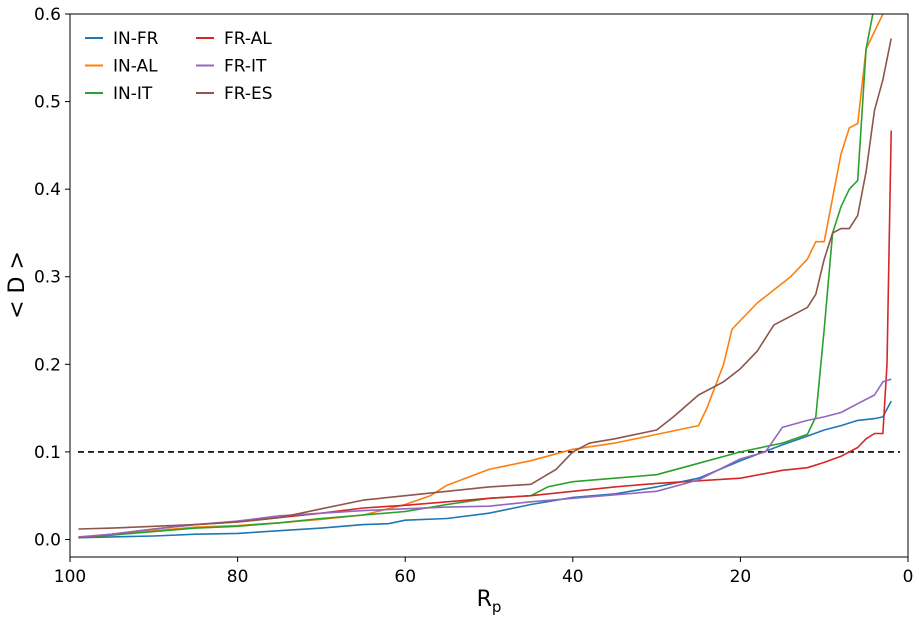 The height and width of the screenshot is (621, 919). Describe the element at coordinates (47, 278) in the screenshot. I see `y-tick-label: 0.3` at that location.